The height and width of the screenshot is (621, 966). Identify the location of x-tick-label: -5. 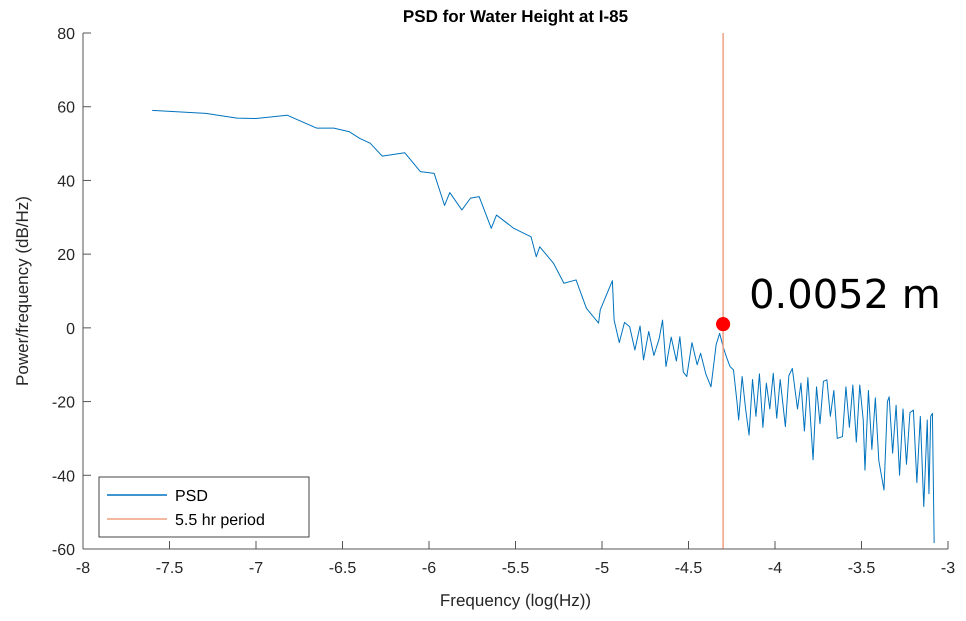
(602, 568).